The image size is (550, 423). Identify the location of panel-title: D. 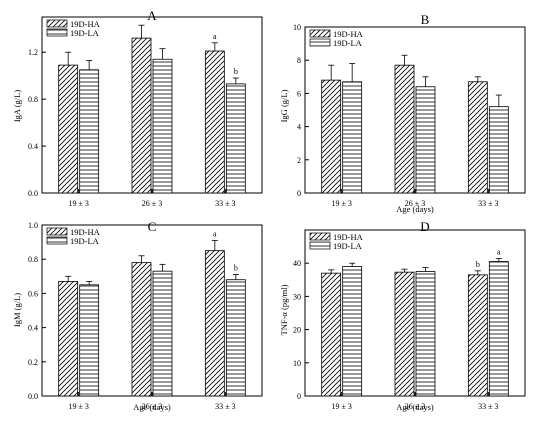
(424, 226).